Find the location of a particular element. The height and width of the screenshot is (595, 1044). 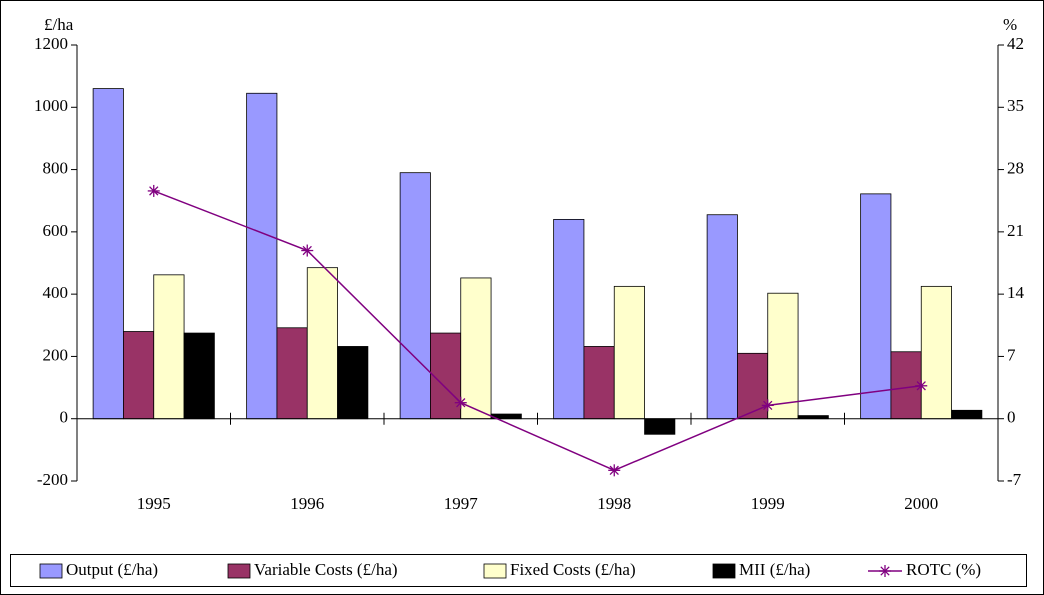

x-tick-label: 2000 is located at coordinates (921, 503).